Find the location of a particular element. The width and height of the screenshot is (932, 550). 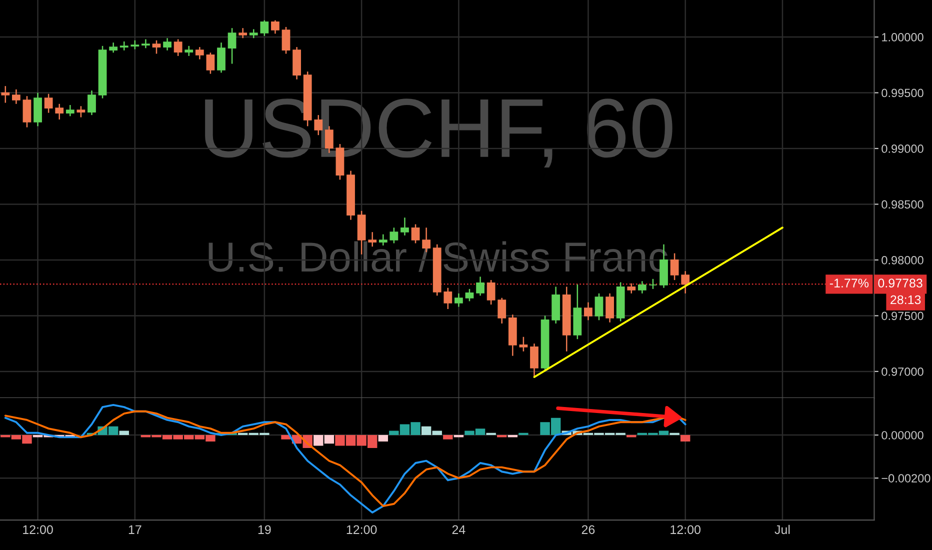

annotation: -1.77% is located at coordinates (849, 283).